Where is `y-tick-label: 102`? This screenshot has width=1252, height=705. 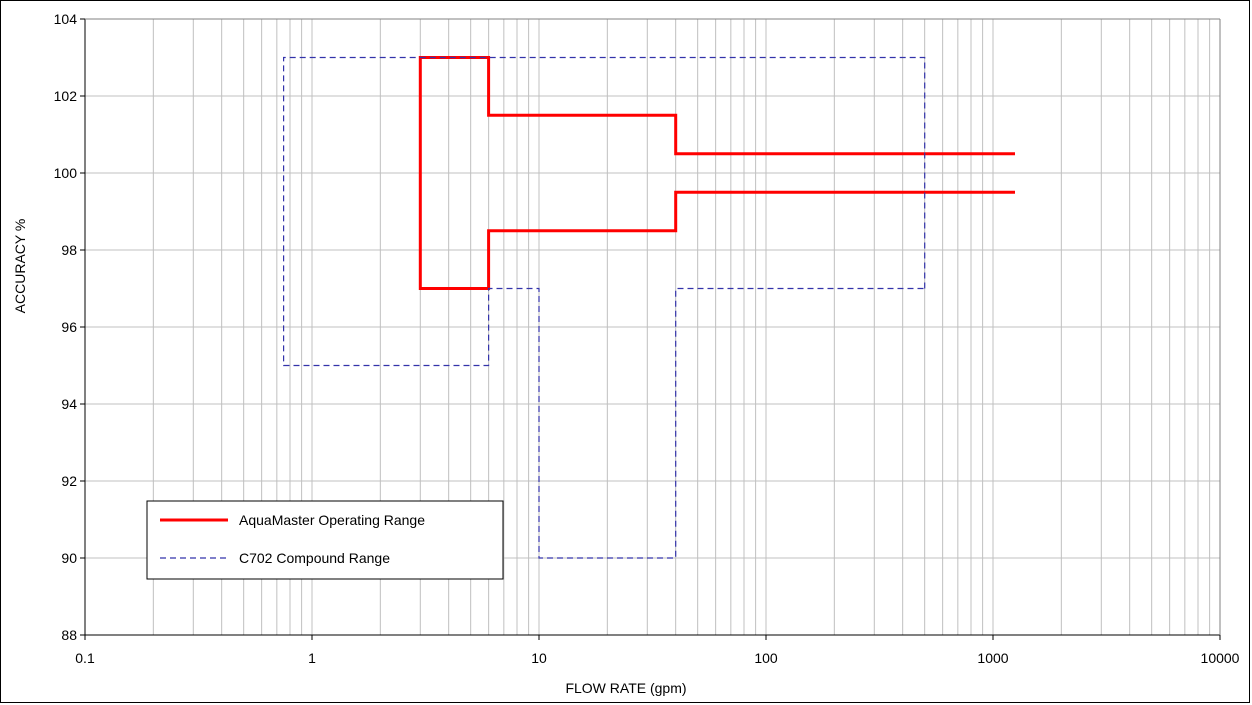
y-tick-label: 102 is located at coordinates (66, 96).